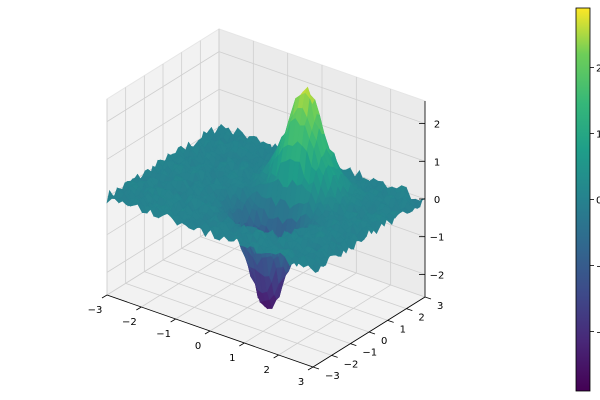 Image resolution: width=600 pixels, height=400 pixels. What do you see at coordinates (598, 333) in the screenshot?
I see `colorbar-tick-label: −2` at bounding box center [598, 333].